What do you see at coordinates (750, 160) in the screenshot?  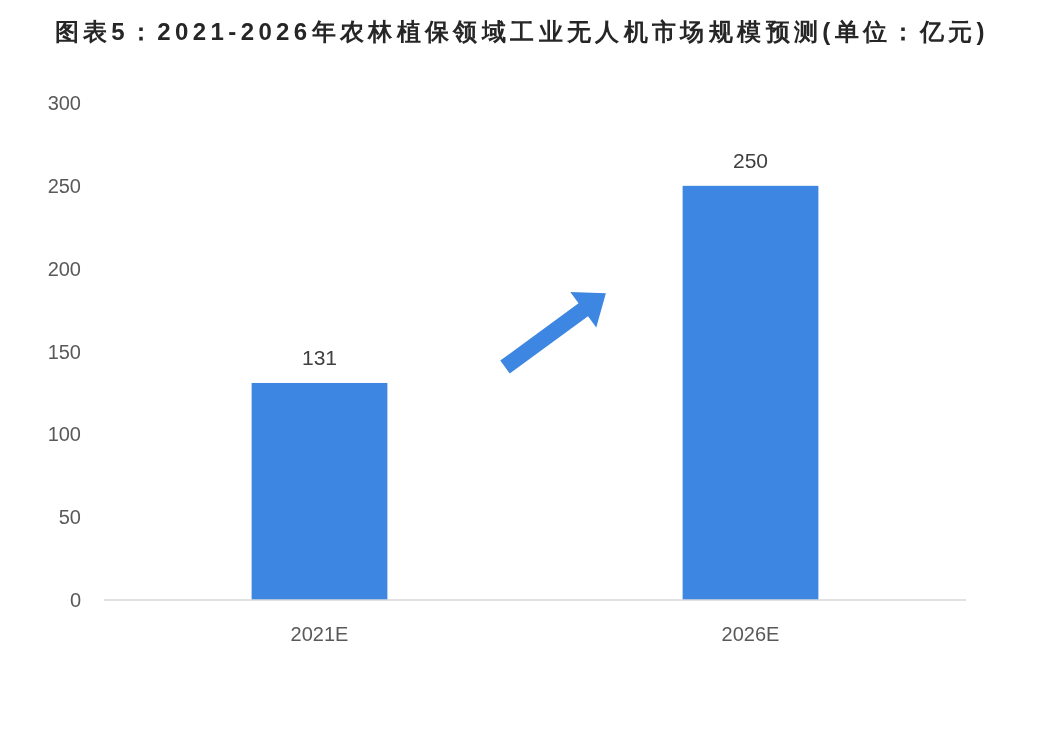 I see `data-label: 250` at bounding box center [750, 160].